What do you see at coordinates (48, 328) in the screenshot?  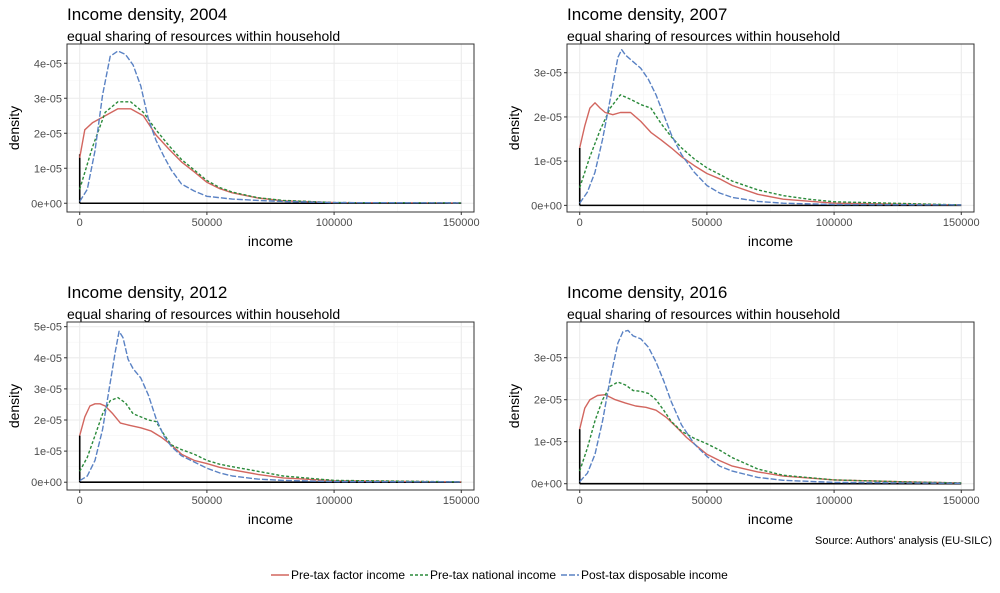 I see `y-tick-label: 5e-05` at bounding box center [48, 328].